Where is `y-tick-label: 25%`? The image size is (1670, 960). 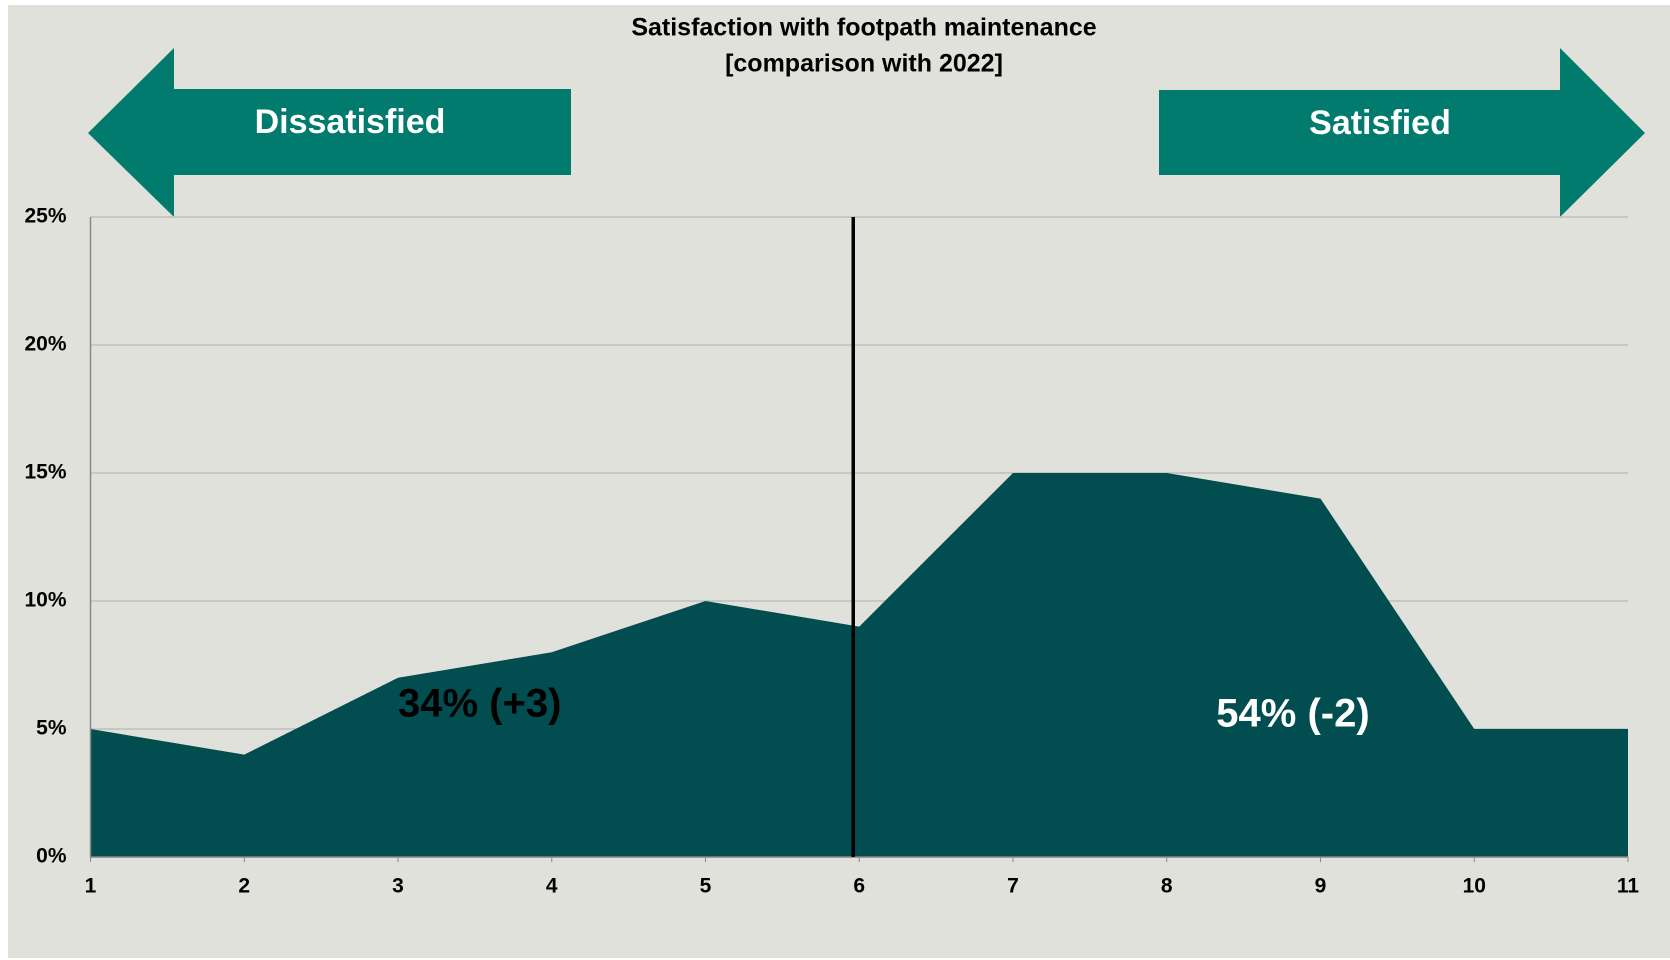 y-tick-label: 25% is located at coordinates (45, 216).